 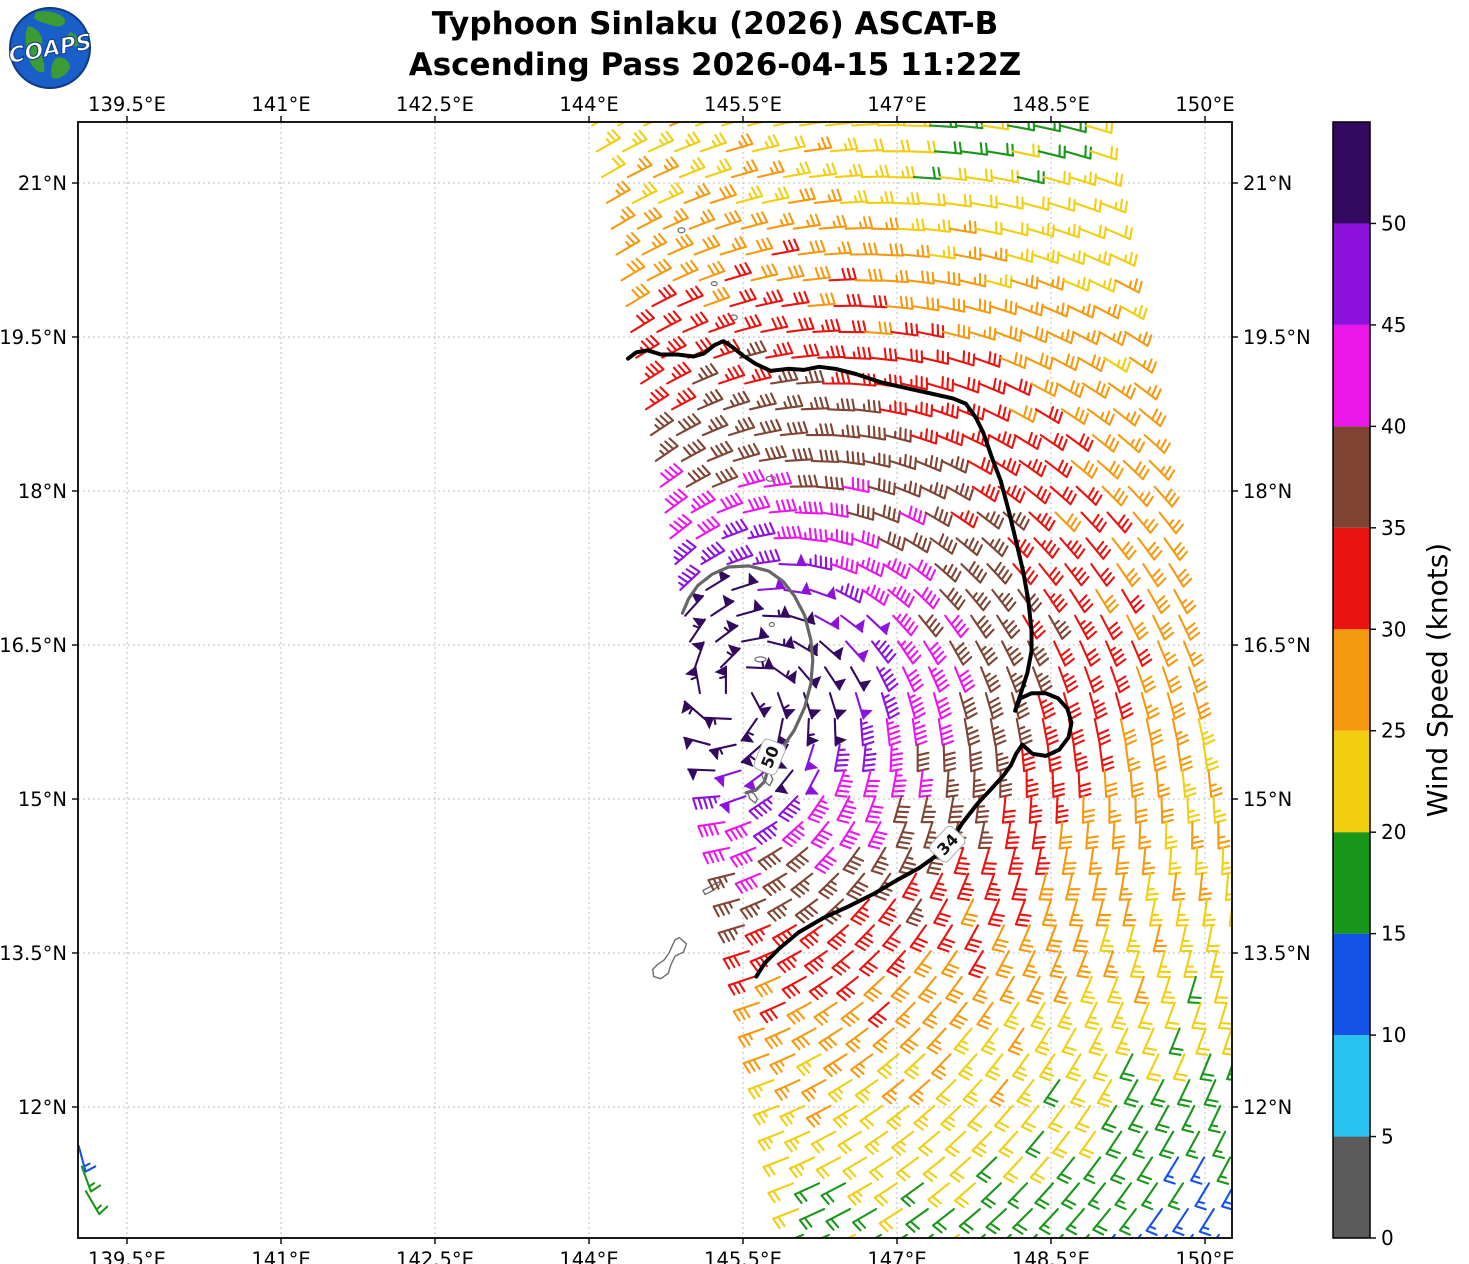 I want to click on coaps-logo: COAPS, so click(x=50, y=48).